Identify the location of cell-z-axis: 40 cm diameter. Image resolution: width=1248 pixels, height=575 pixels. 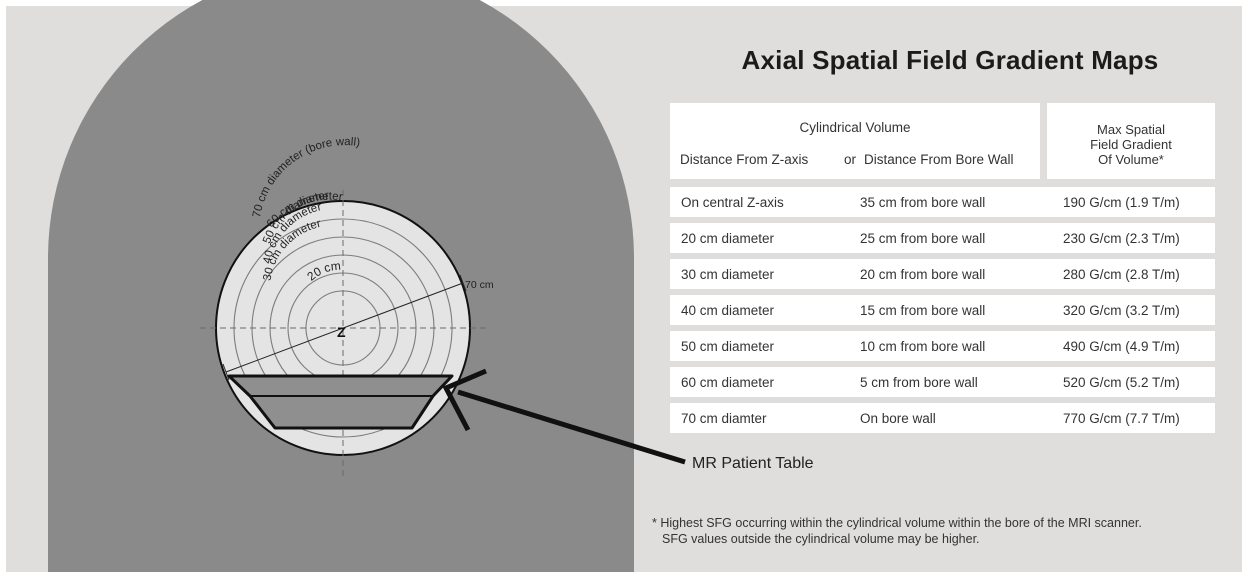
(728, 310).